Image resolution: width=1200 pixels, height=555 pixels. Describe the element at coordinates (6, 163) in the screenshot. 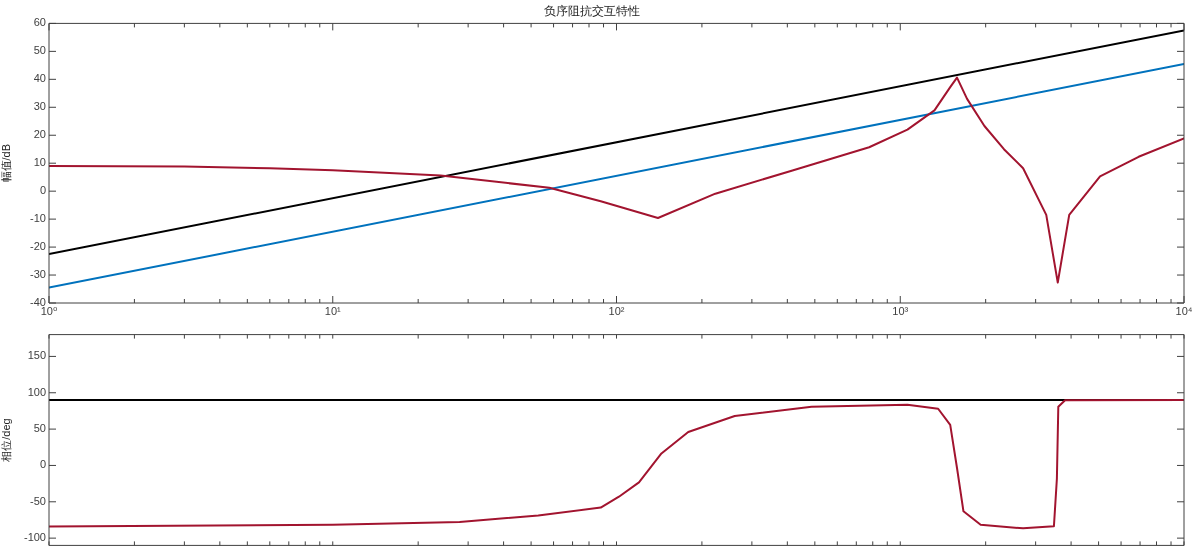

I see `y-axis-title: 幅值/dB` at that location.